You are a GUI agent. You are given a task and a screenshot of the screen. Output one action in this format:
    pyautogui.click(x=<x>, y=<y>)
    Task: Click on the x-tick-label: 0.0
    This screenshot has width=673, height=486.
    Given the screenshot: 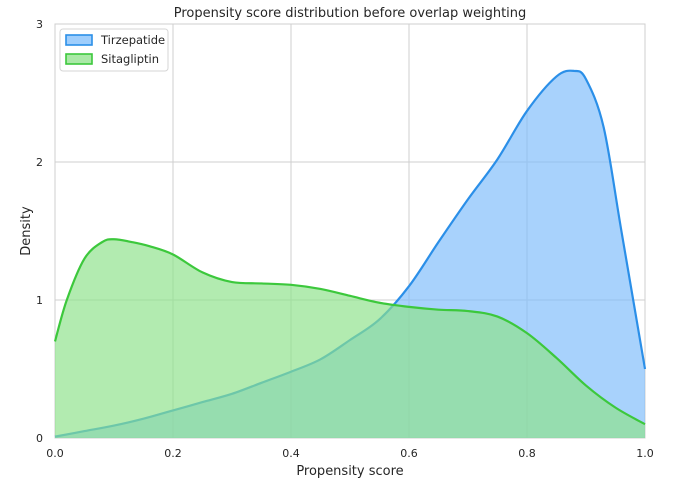 What is the action you would take?
    pyautogui.click(x=55, y=453)
    